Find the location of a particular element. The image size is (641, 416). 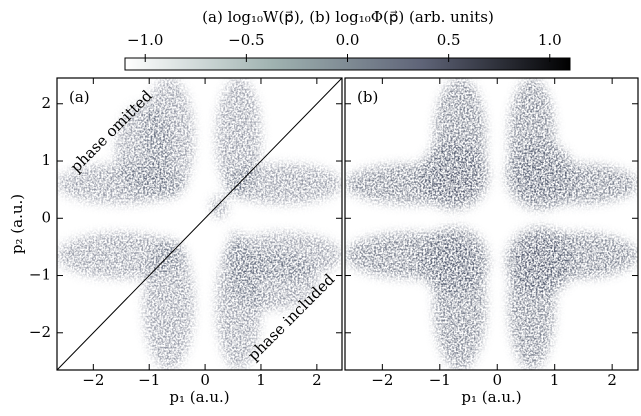

colorbar-tick-label: −1.0 is located at coordinates (145, 40).